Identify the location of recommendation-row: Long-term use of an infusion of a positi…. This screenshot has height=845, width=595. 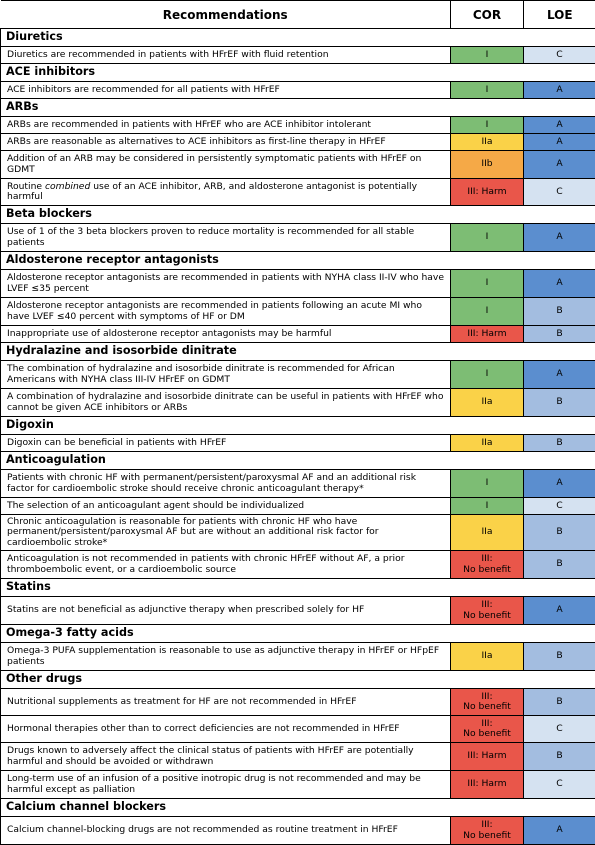
(298, 785).